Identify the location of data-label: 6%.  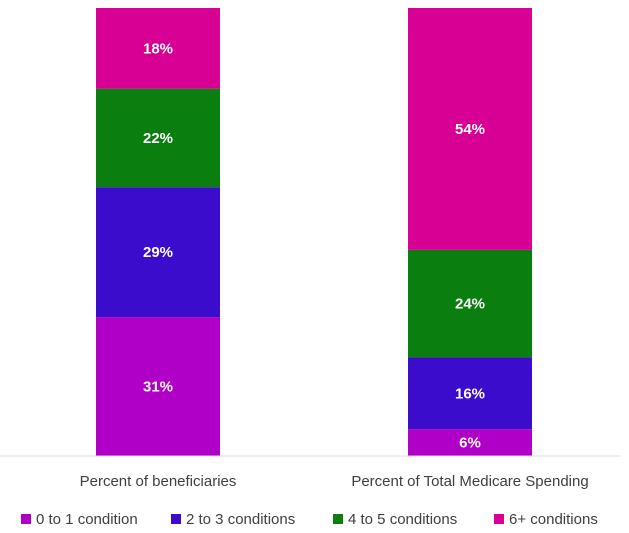
(470, 443).